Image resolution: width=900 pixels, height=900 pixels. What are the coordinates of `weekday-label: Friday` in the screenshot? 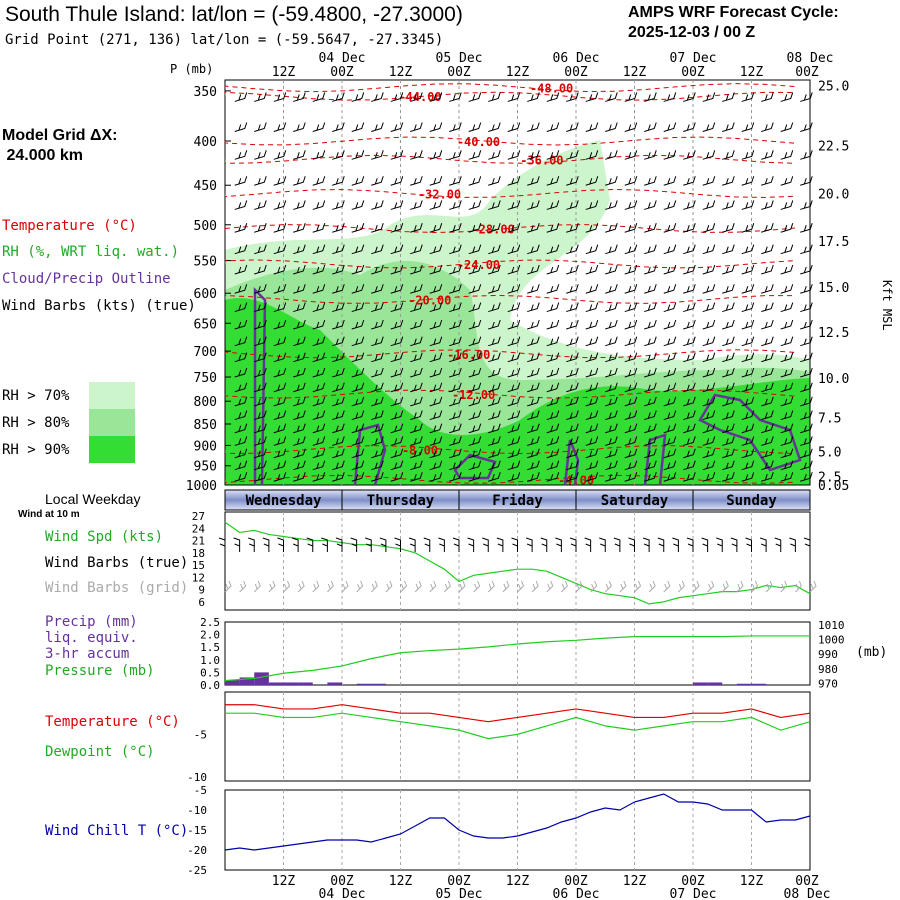 It's located at (517, 501).